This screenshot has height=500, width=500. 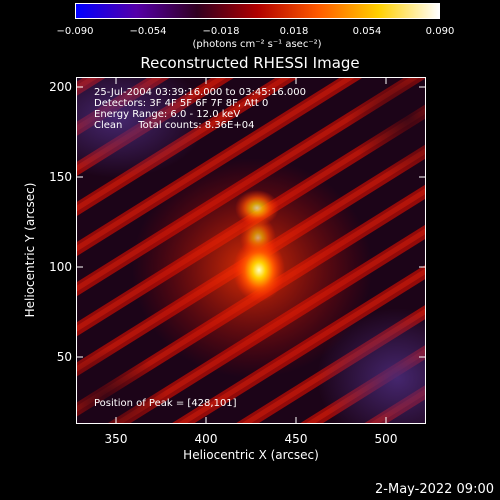 I want to click on footer-timestamp: 2-May-2022 09:00, so click(x=434, y=489).